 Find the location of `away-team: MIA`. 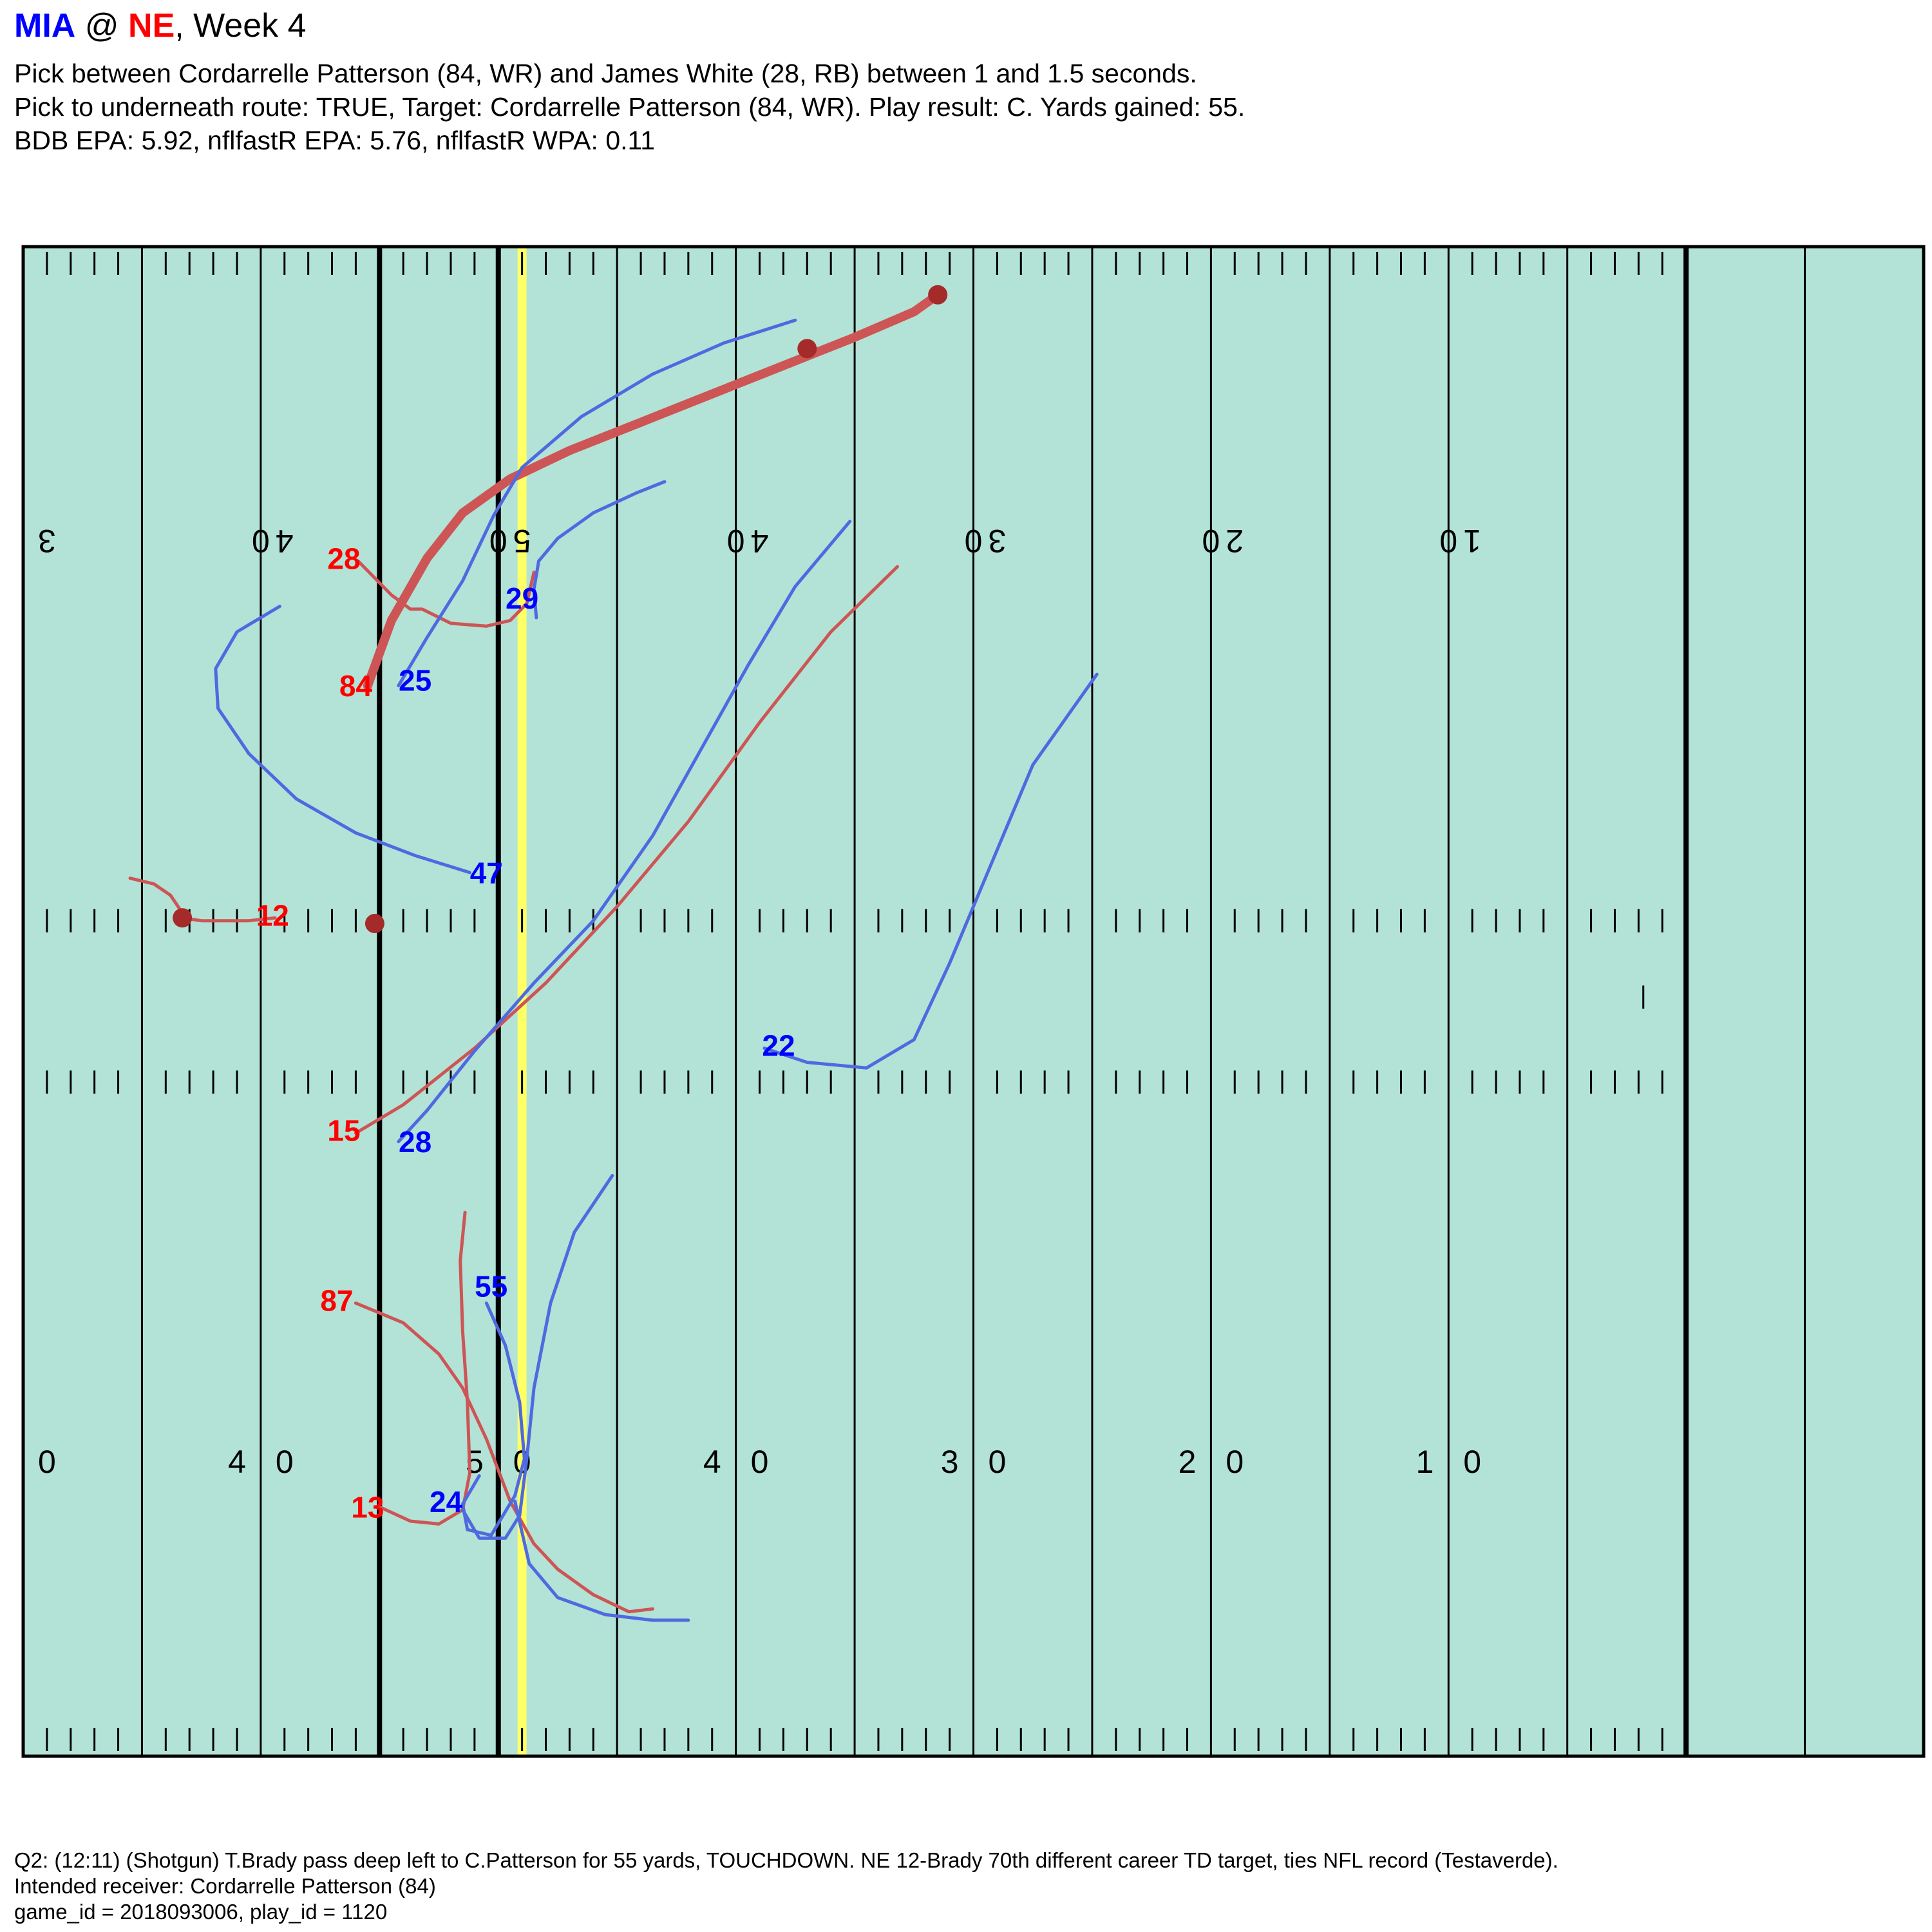

away-team: MIA is located at coordinates (45, 26).